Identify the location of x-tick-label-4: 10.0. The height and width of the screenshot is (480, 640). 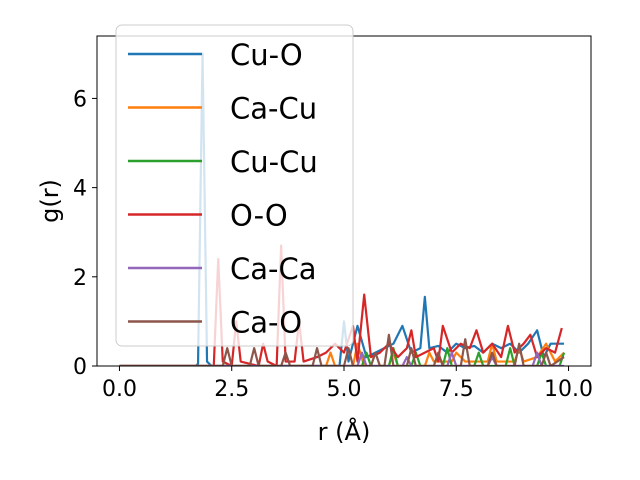
(568, 389).